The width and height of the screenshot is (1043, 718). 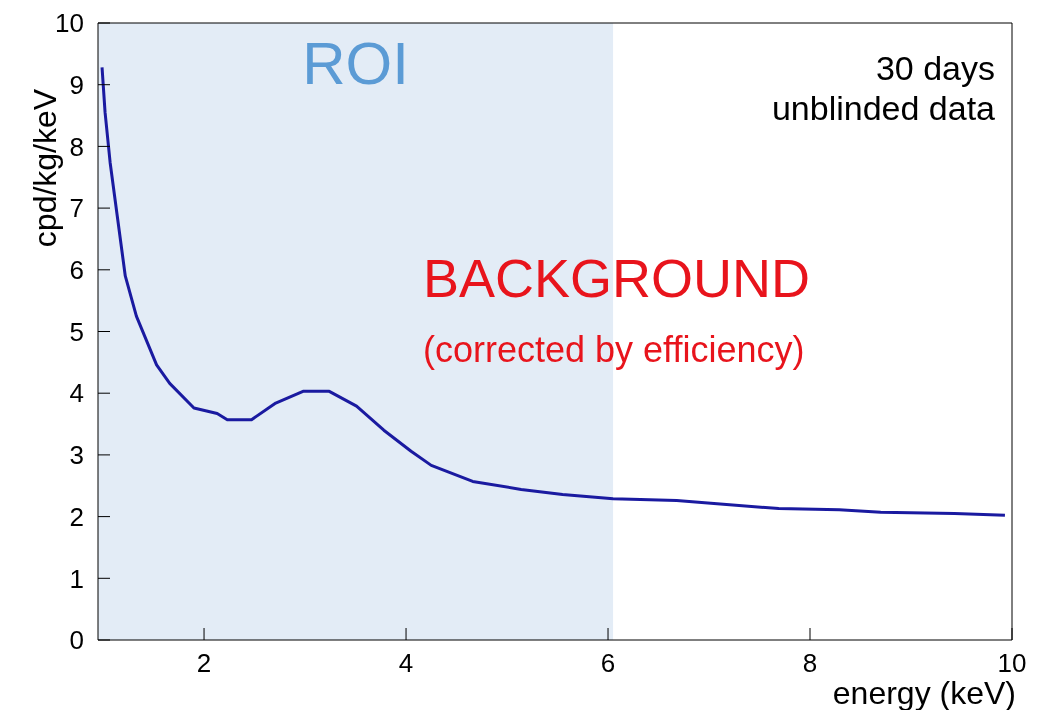 I want to click on x-tick-label: 6, so click(x=608, y=663).